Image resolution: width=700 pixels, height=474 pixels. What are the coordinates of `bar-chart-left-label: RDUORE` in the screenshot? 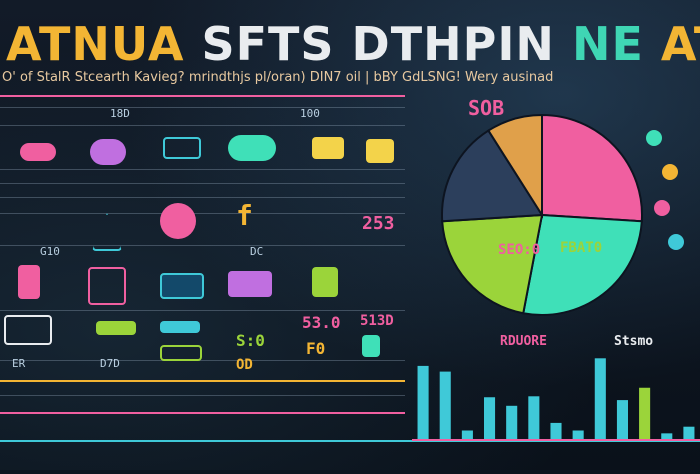 It's located at (523, 341).